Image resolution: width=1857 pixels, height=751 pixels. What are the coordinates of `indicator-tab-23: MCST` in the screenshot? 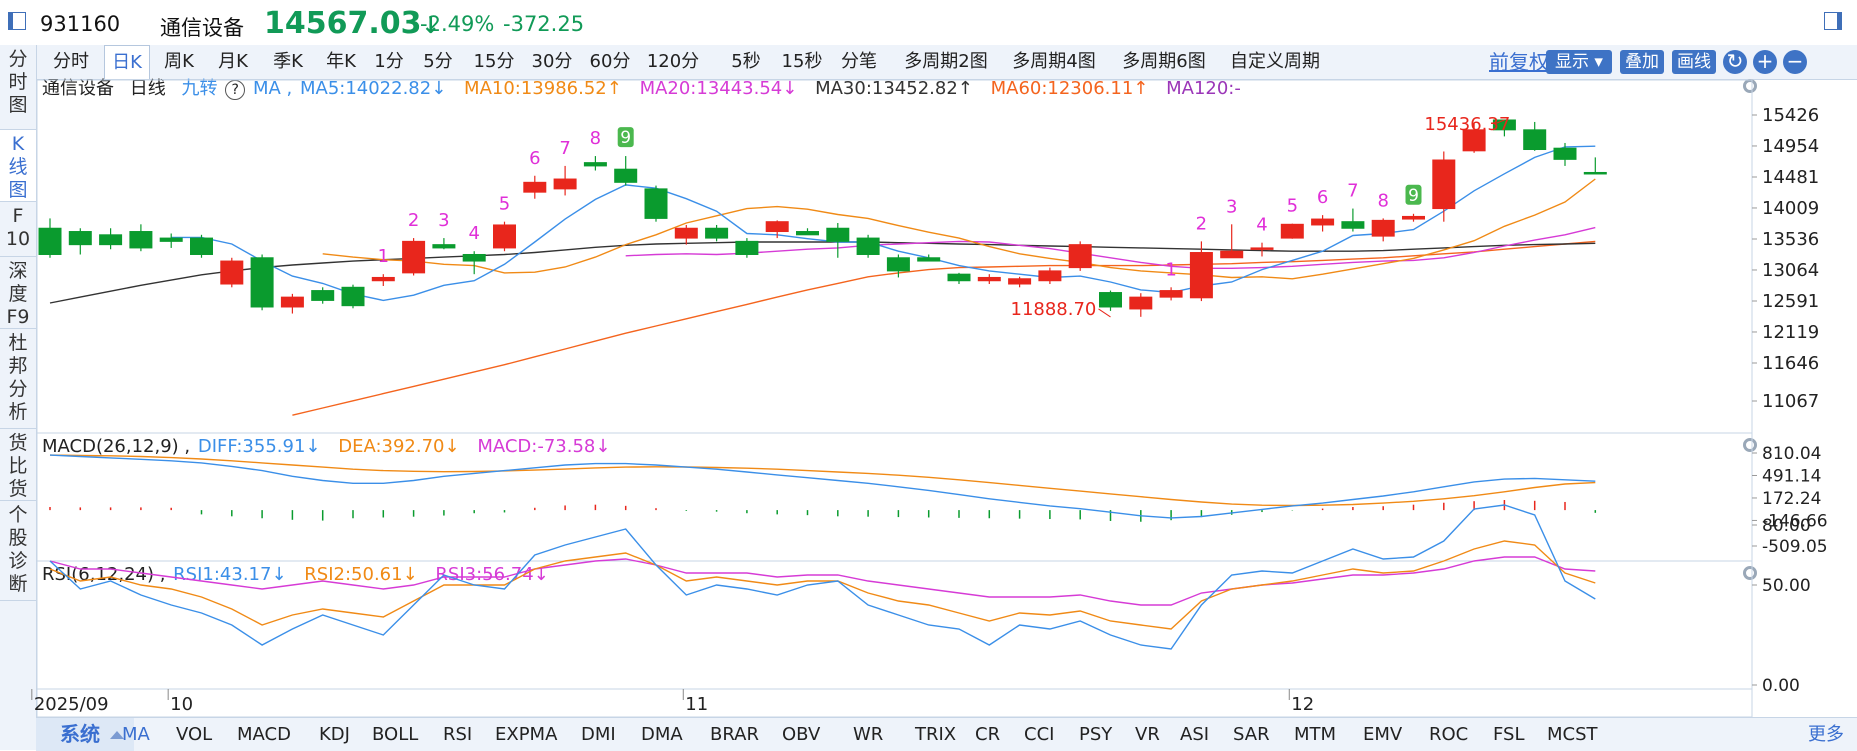 It's located at (1572, 734).